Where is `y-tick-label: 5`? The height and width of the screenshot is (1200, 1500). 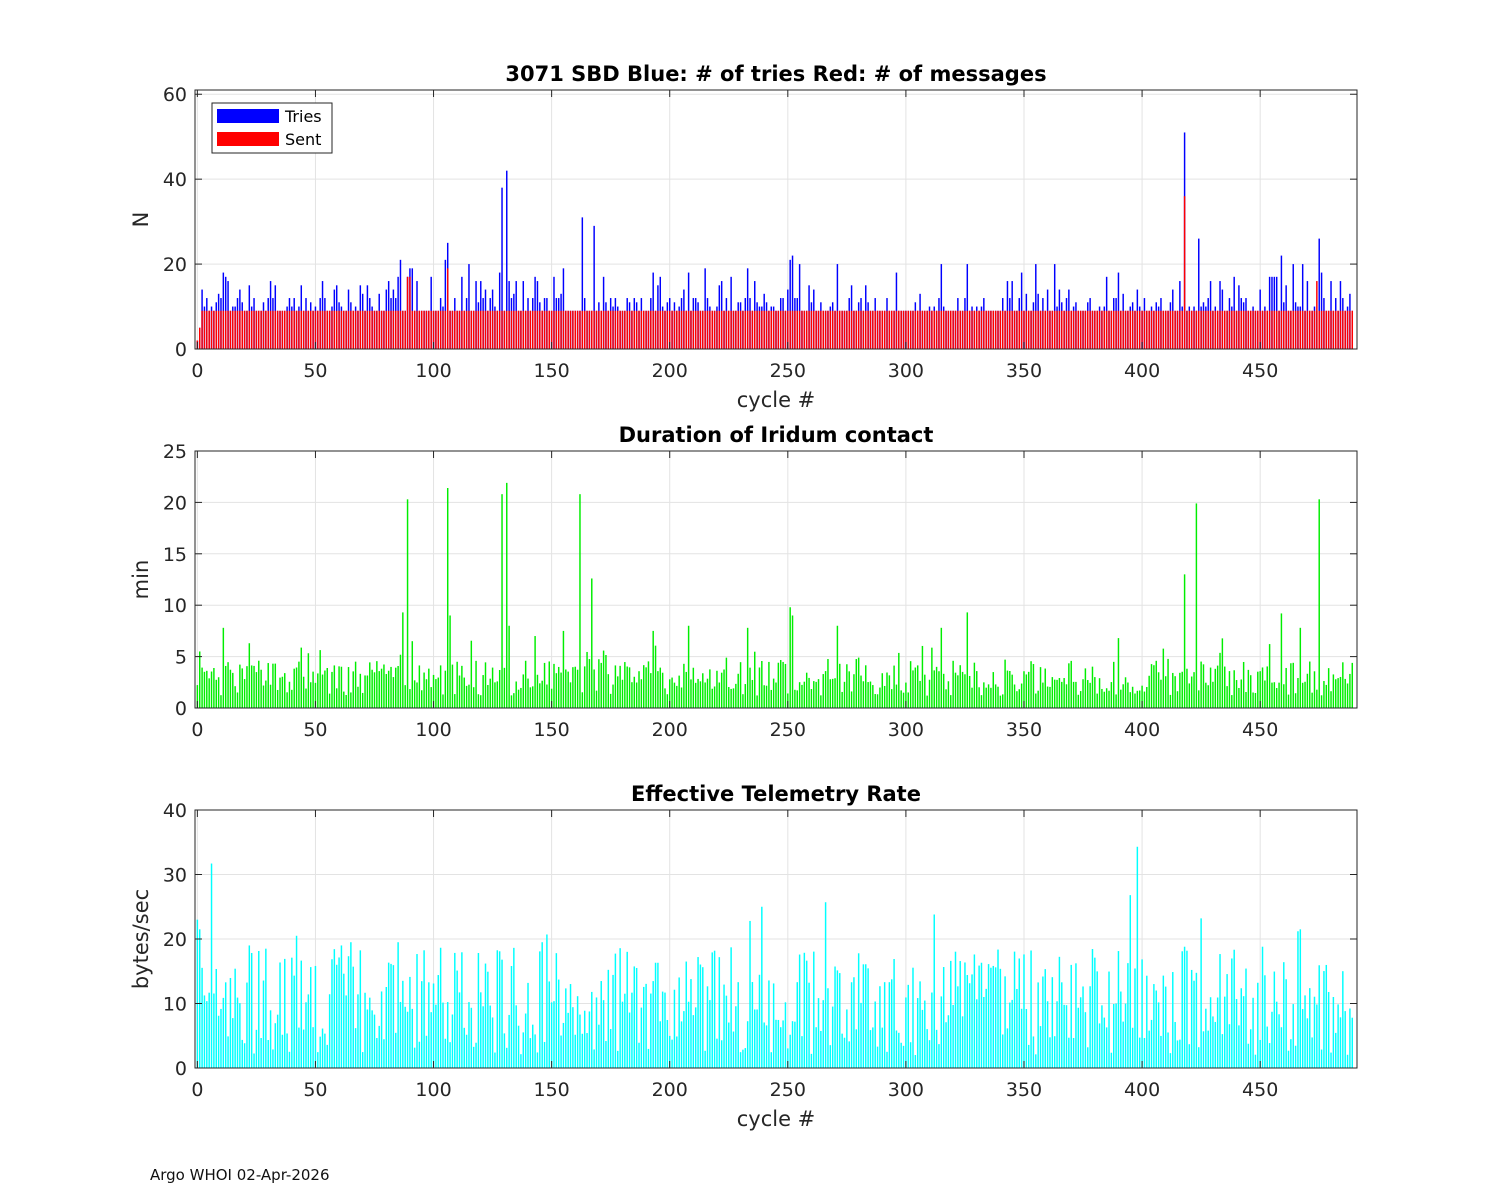 y-tick-label: 5 is located at coordinates (181, 658).